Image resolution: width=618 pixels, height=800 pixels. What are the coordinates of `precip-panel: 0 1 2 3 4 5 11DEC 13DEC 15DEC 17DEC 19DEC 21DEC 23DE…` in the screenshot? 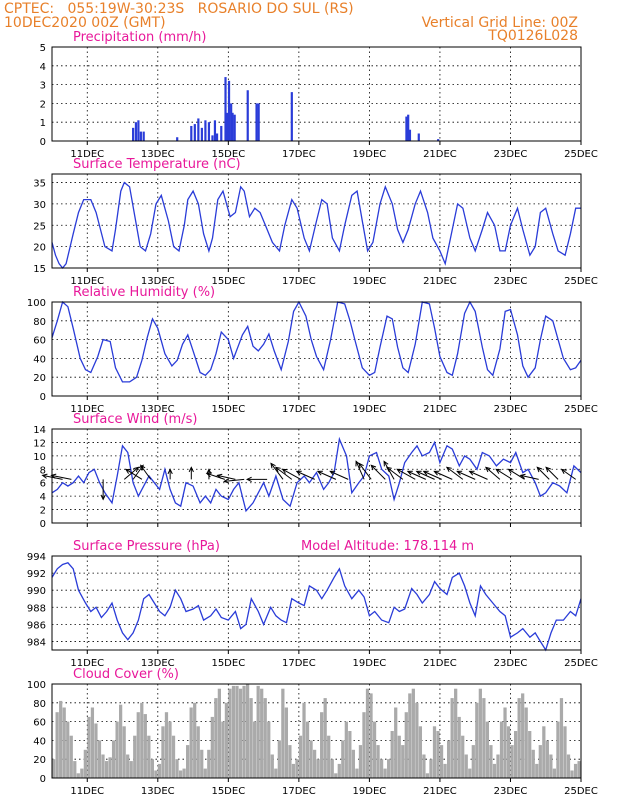 It's located at (319, 95).